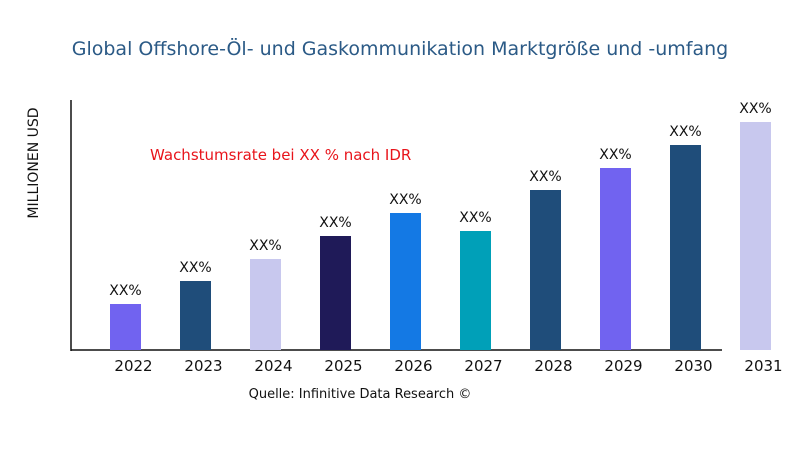  I want to click on x-tick-label-2023: 2023, so click(203, 366).